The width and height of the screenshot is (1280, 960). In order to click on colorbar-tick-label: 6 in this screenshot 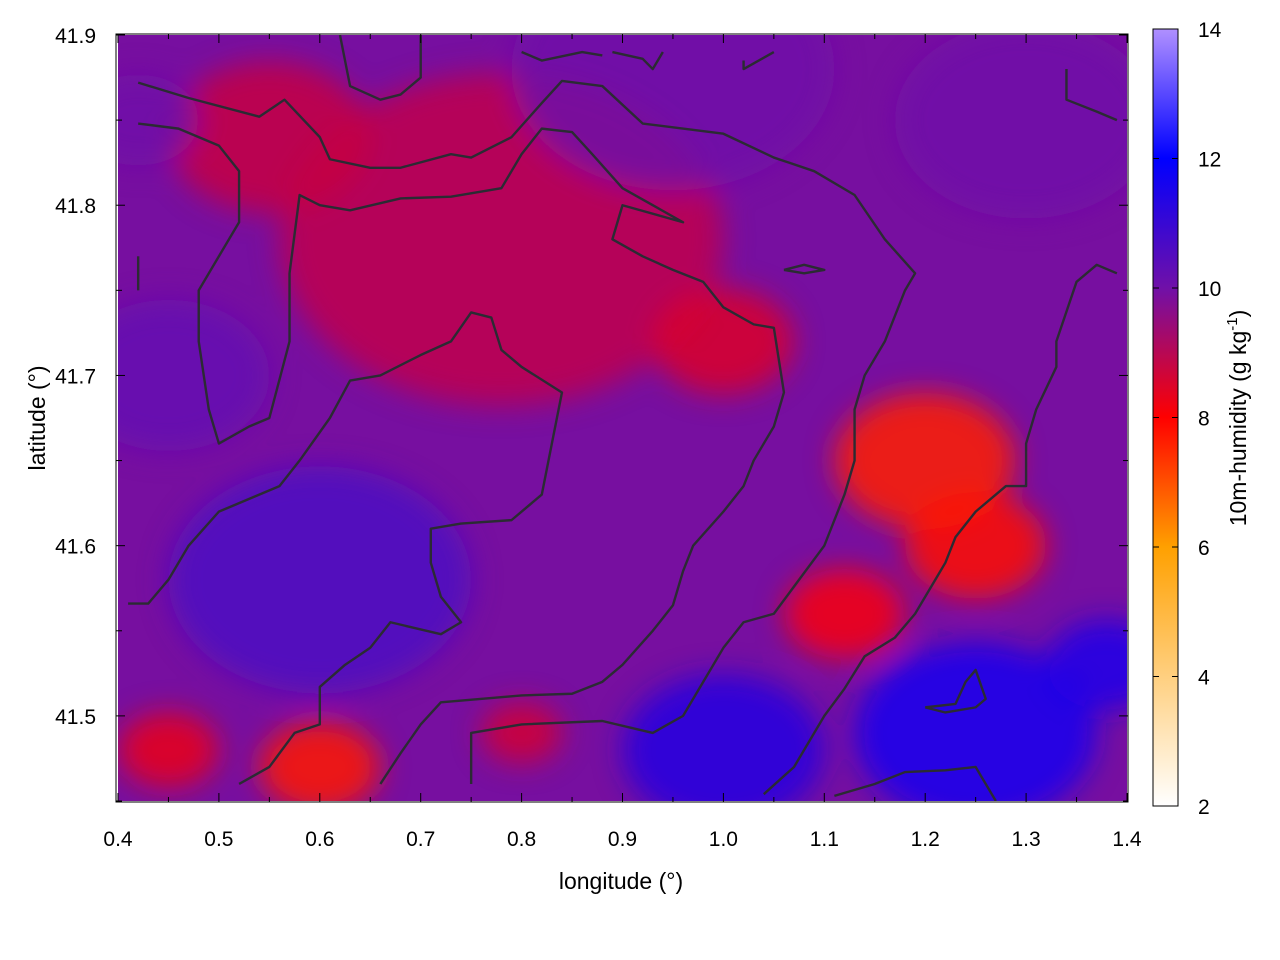, I will do `click(1204, 548)`.